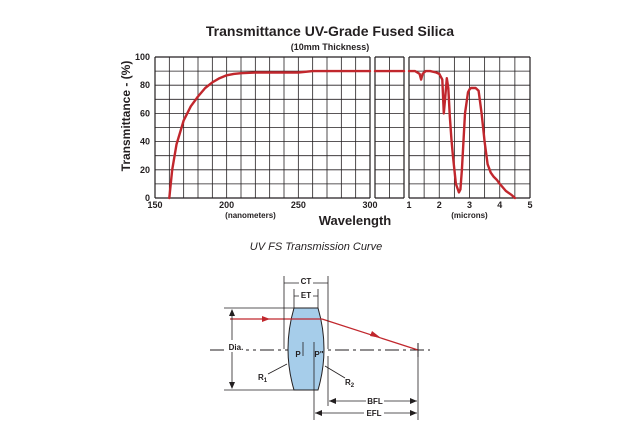 The width and height of the screenshot is (632, 430). What do you see at coordinates (316, 247) in the screenshot?
I see `figure-caption: UV FS Transmission Curve` at bounding box center [316, 247].